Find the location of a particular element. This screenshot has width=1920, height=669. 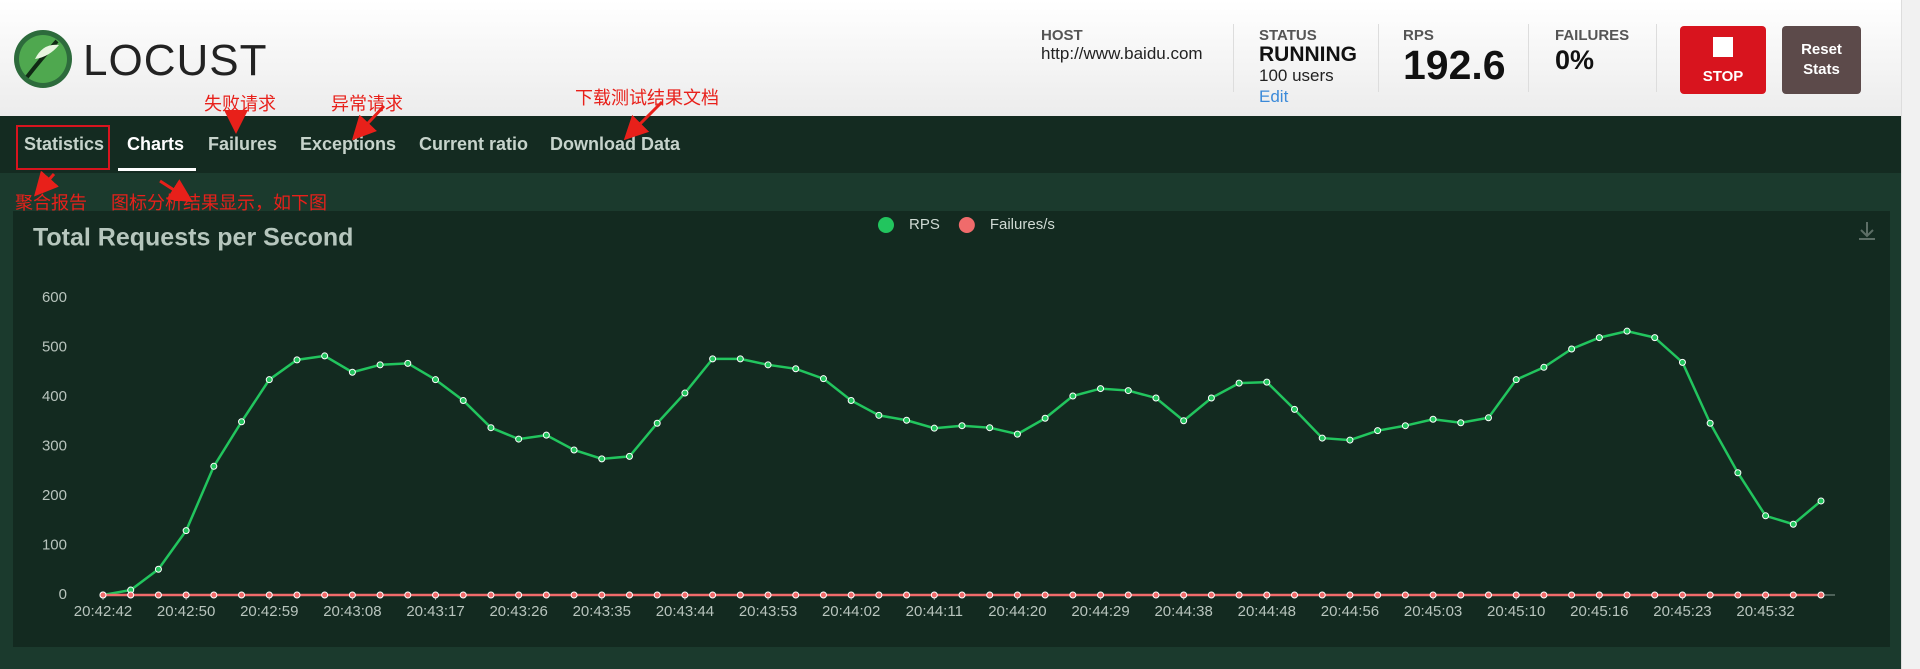

y-tick-label: 200 is located at coordinates (54, 495).